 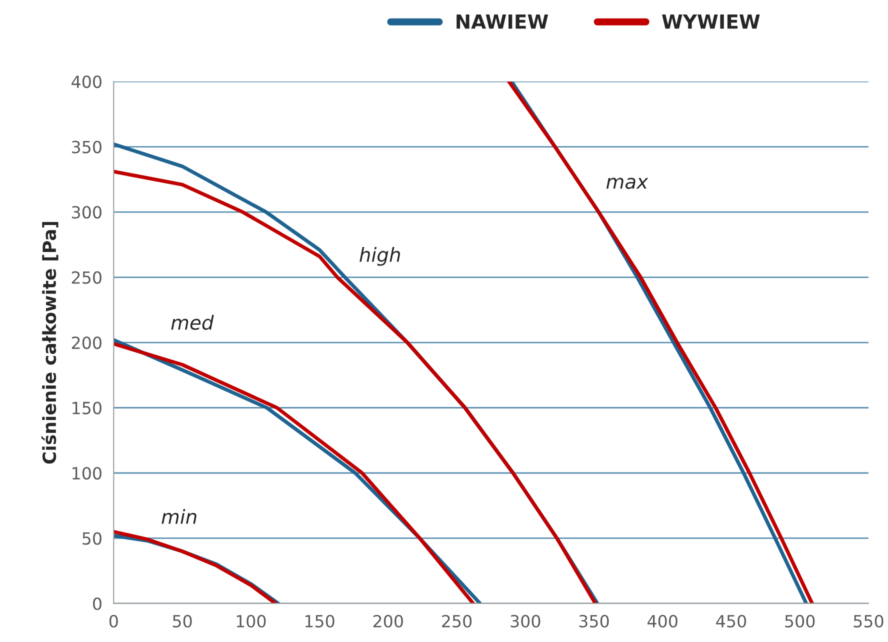 What do you see at coordinates (251, 621) in the screenshot?
I see `x-tick-label: 100` at bounding box center [251, 621].